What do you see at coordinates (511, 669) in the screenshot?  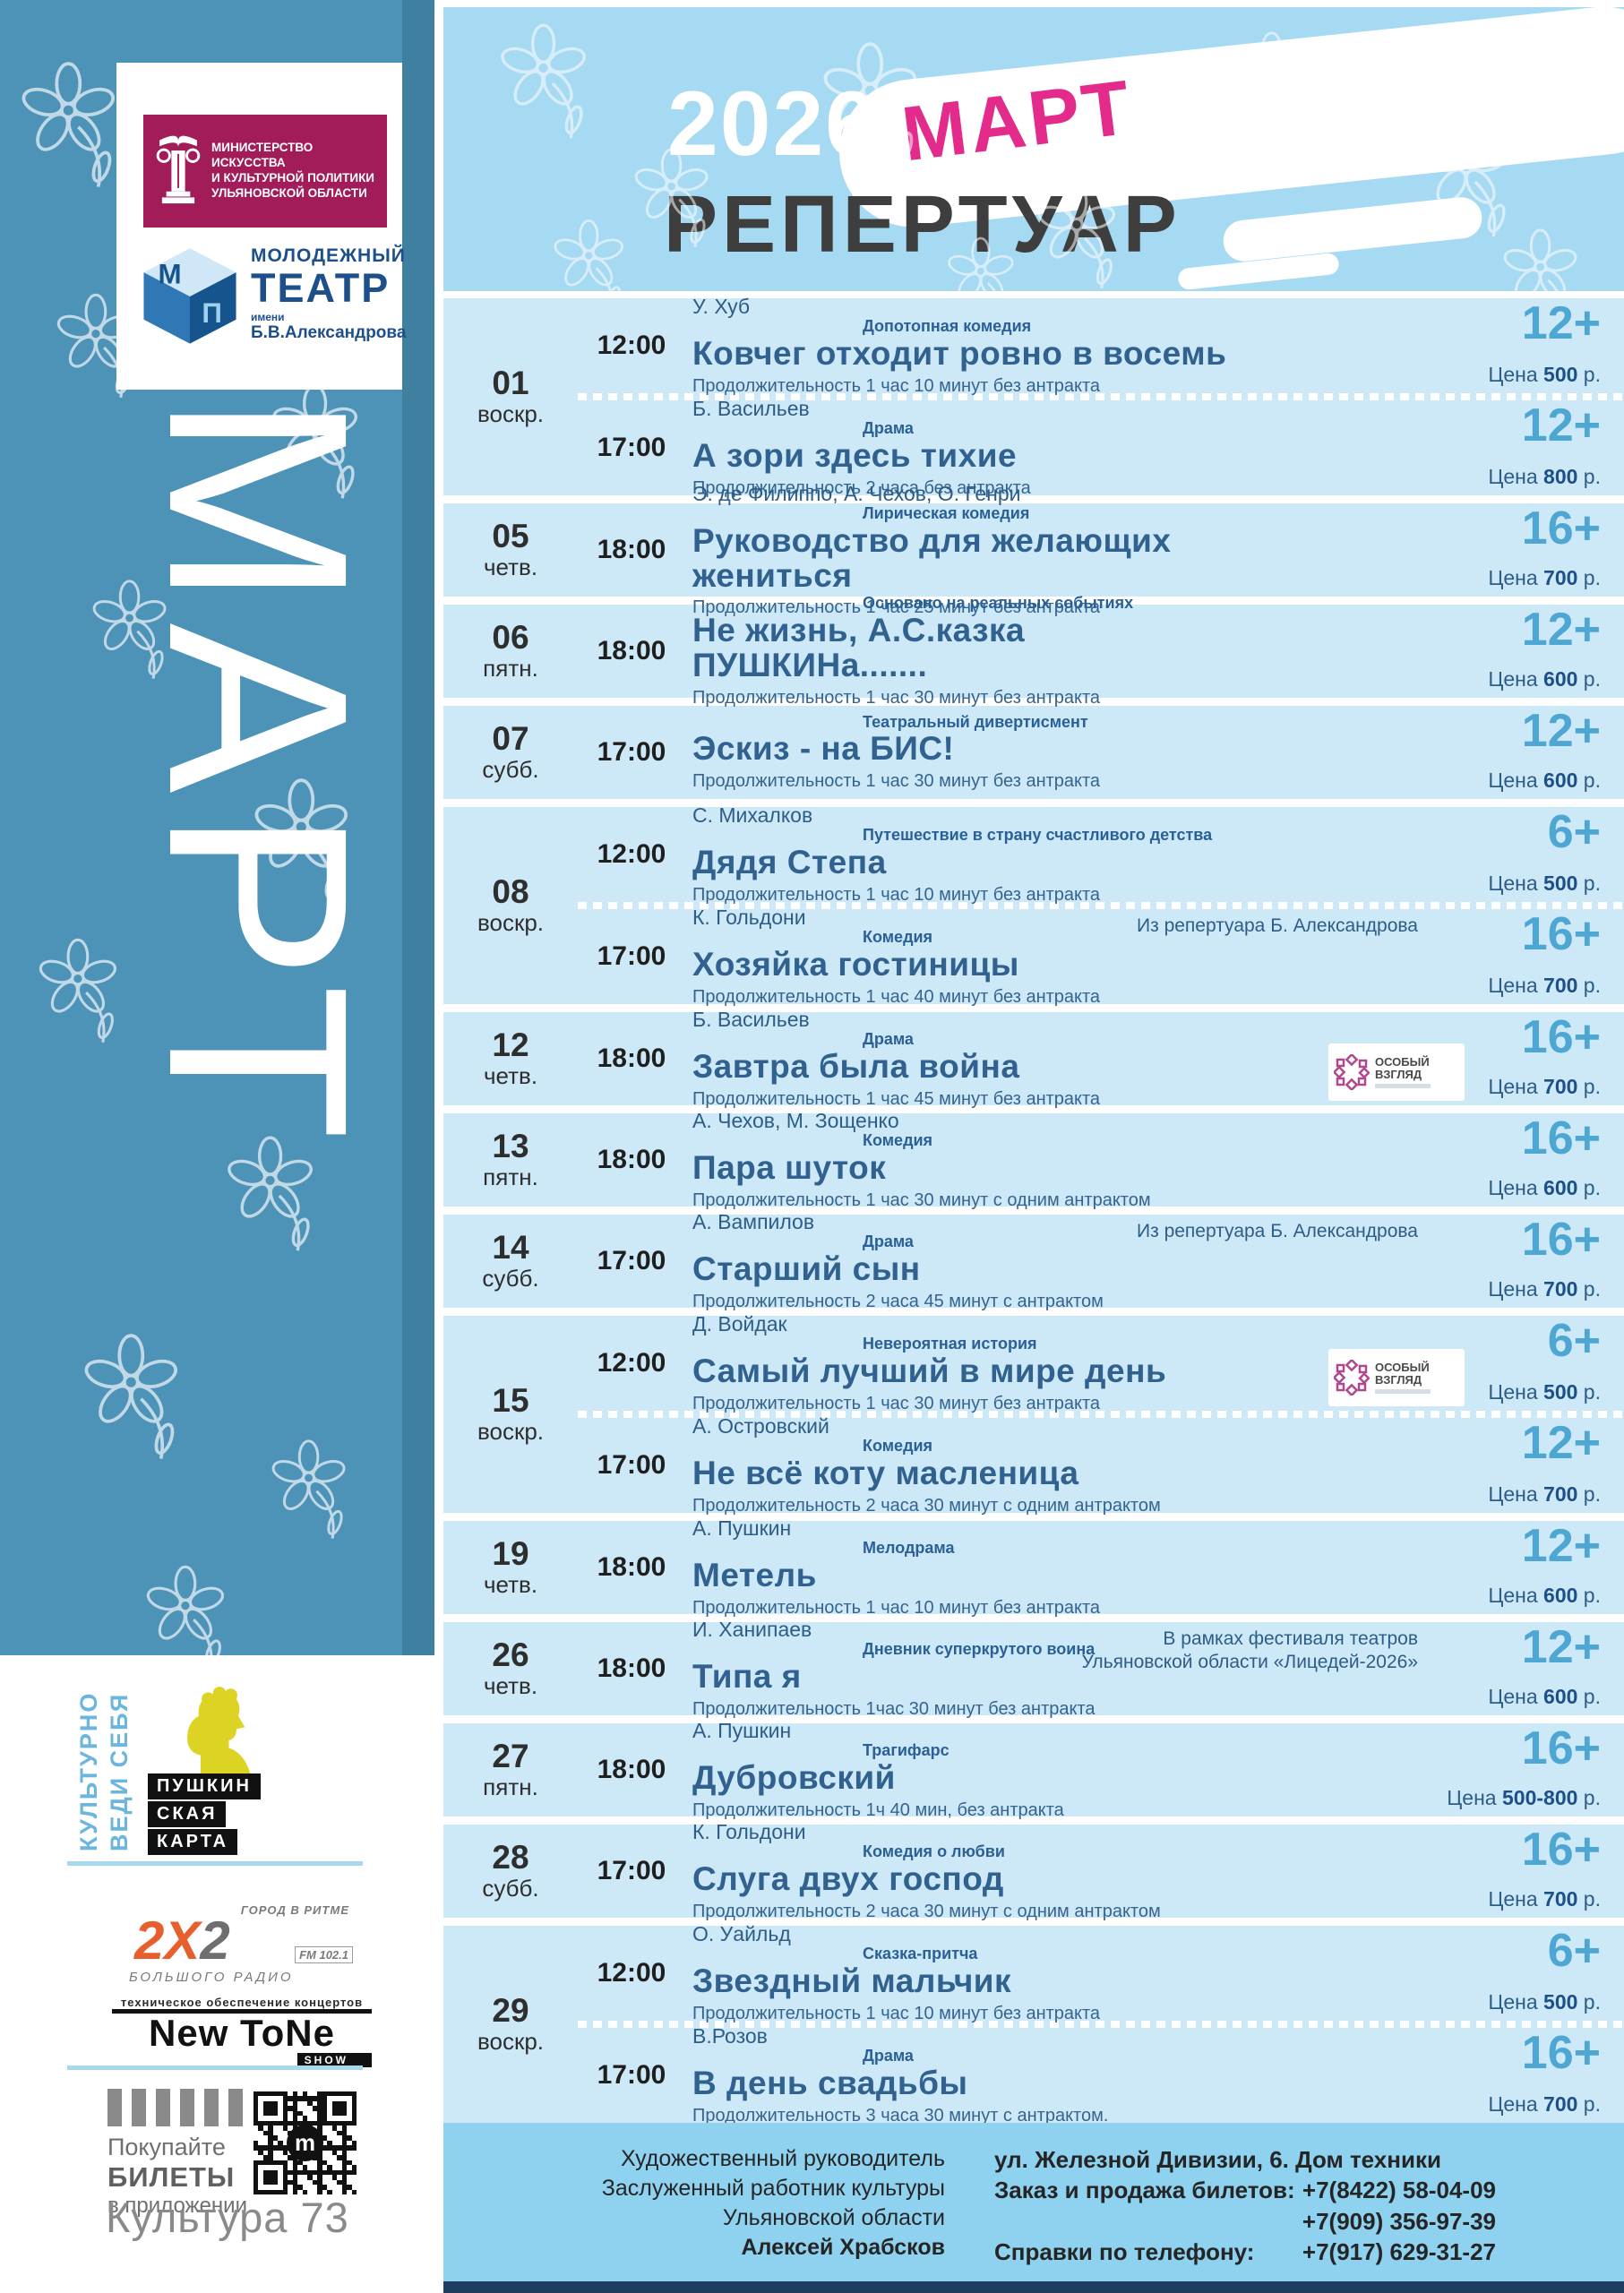 I see `day-name: пятн.` at bounding box center [511, 669].